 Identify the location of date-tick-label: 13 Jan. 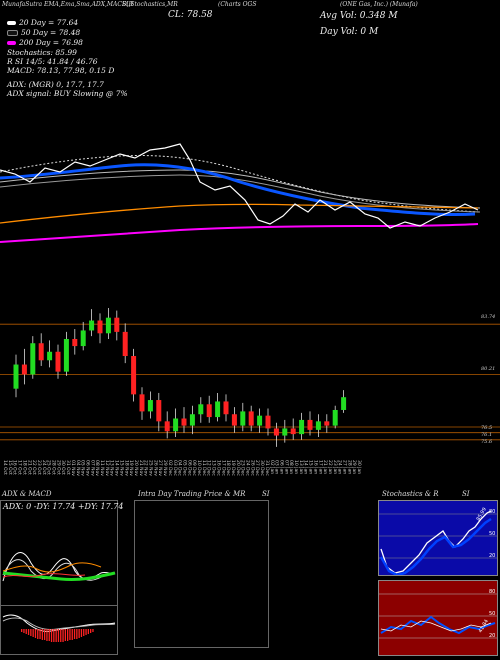
(301, 467).